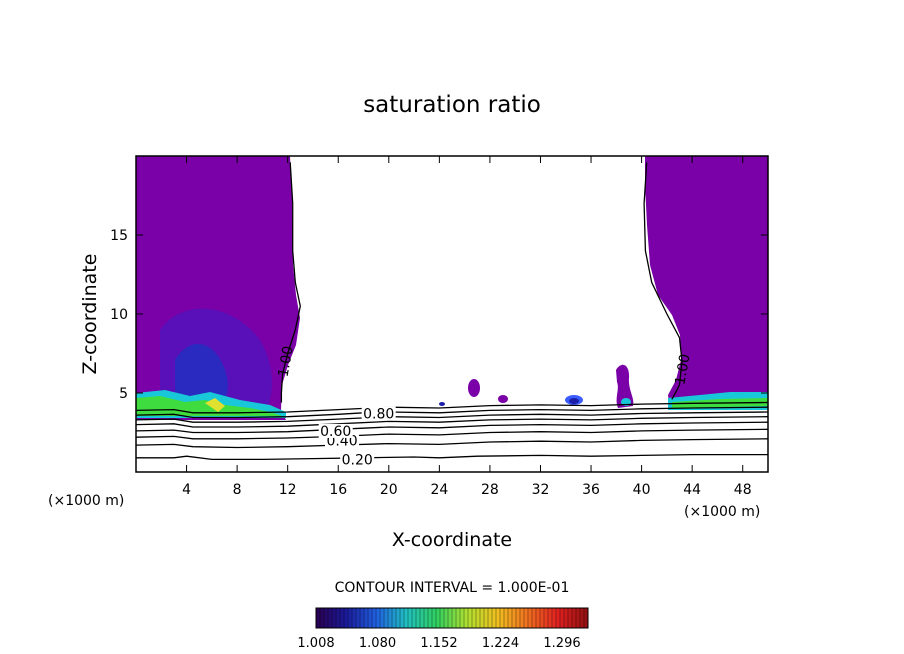 Image resolution: width=904 pixels, height=654 pixels. What do you see at coordinates (541, 490) in the screenshot?
I see `x-tick-label: 32` at bounding box center [541, 490].